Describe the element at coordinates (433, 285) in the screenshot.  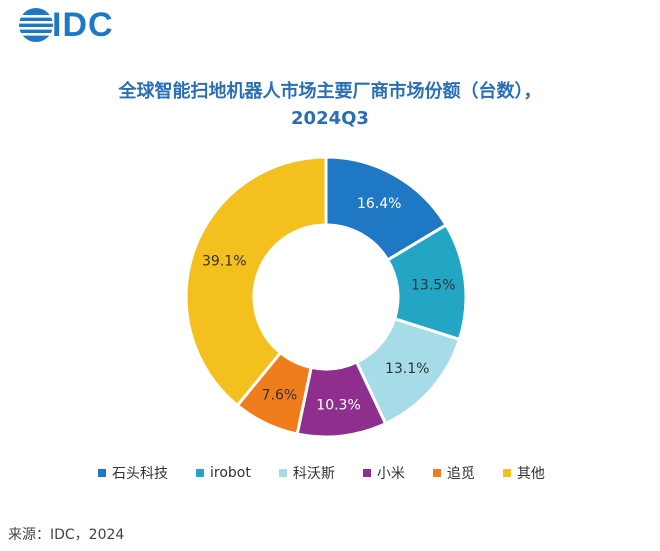
I see `data-label: 13.5%` at that location.